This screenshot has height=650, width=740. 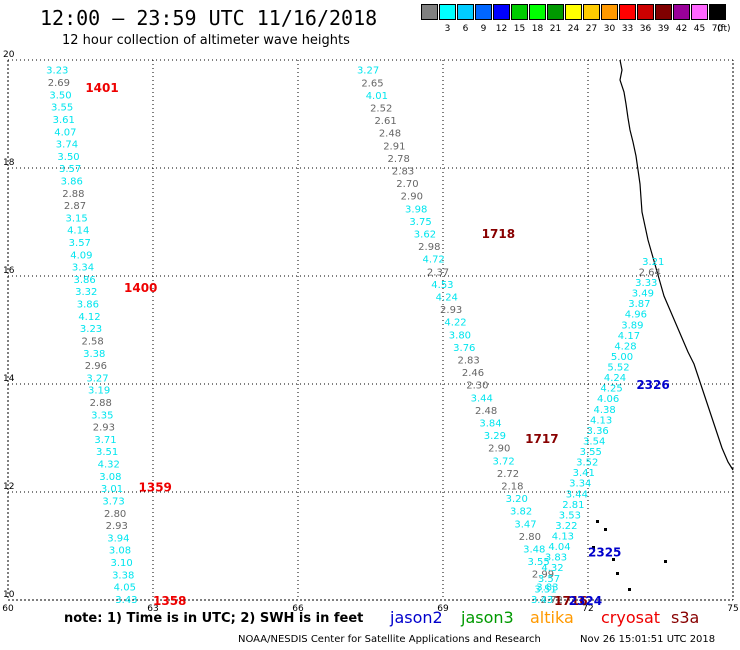 What do you see at coordinates (169, 601) in the screenshot?
I see `track-a-time-label: 1358` at bounding box center [169, 601].